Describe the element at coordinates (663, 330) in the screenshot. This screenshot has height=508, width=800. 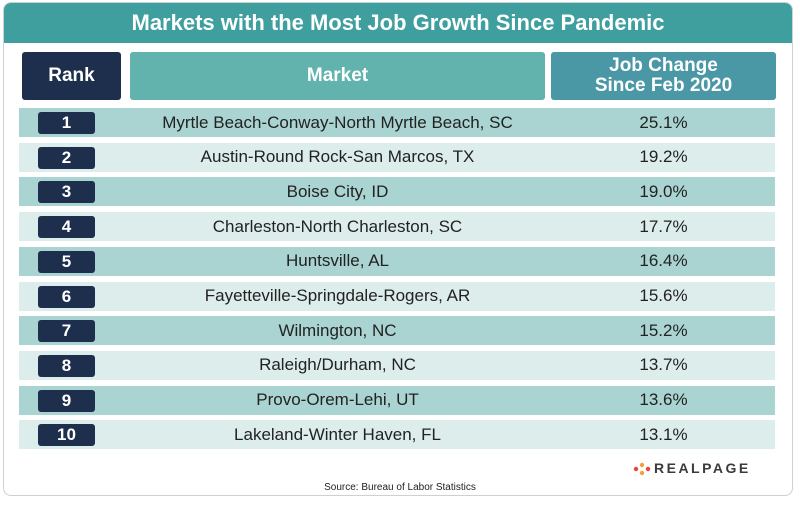
I see `job-change: 15.2%` at that location.